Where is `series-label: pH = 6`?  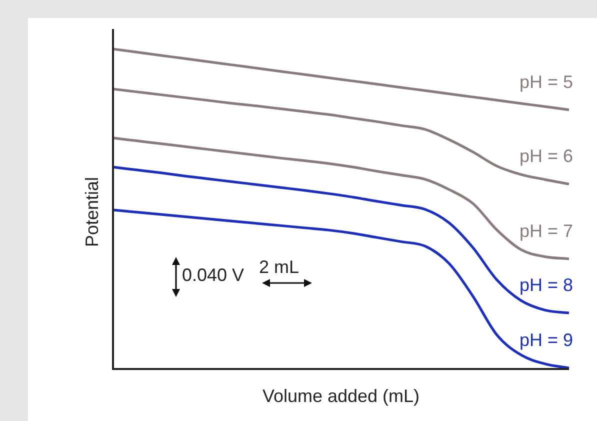
series-label: pH = 6 is located at coordinates (546, 156).